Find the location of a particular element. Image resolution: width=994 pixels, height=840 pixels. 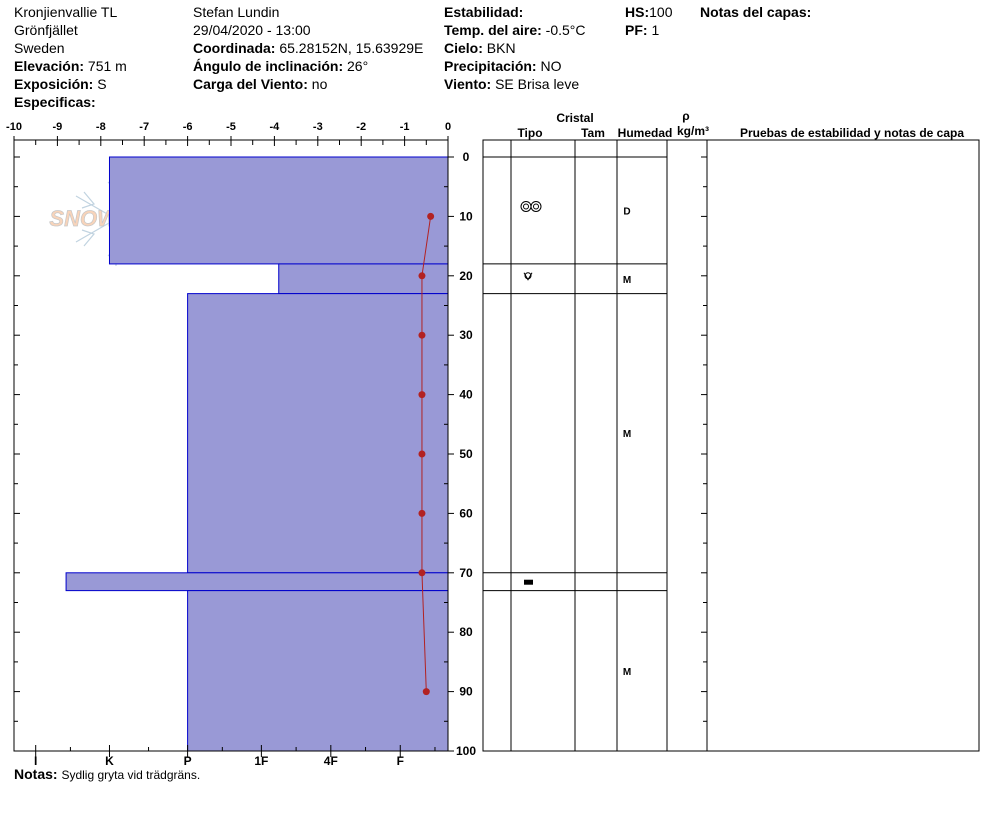

ice-layer-icon is located at coordinates (528, 582).